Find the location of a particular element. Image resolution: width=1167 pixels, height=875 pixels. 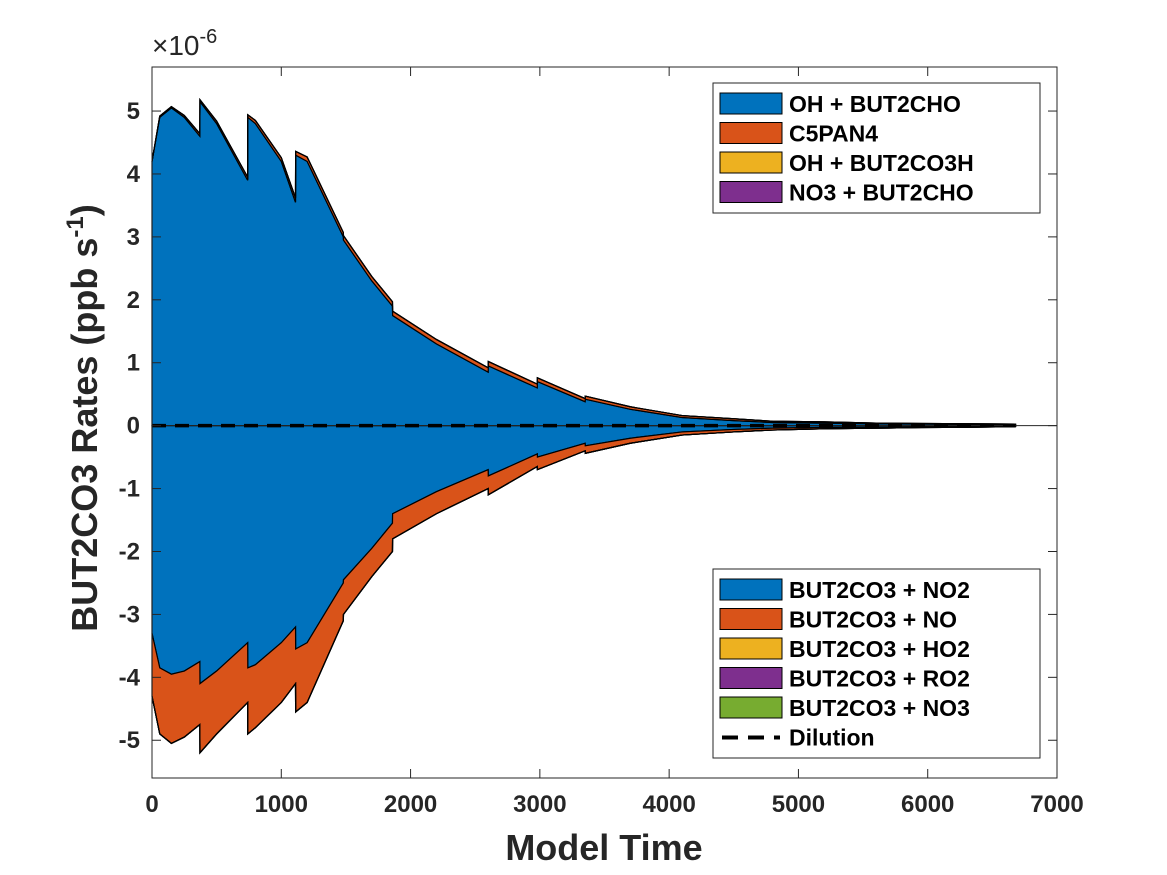

legend-label: C5PAN4 is located at coordinates (833, 134).